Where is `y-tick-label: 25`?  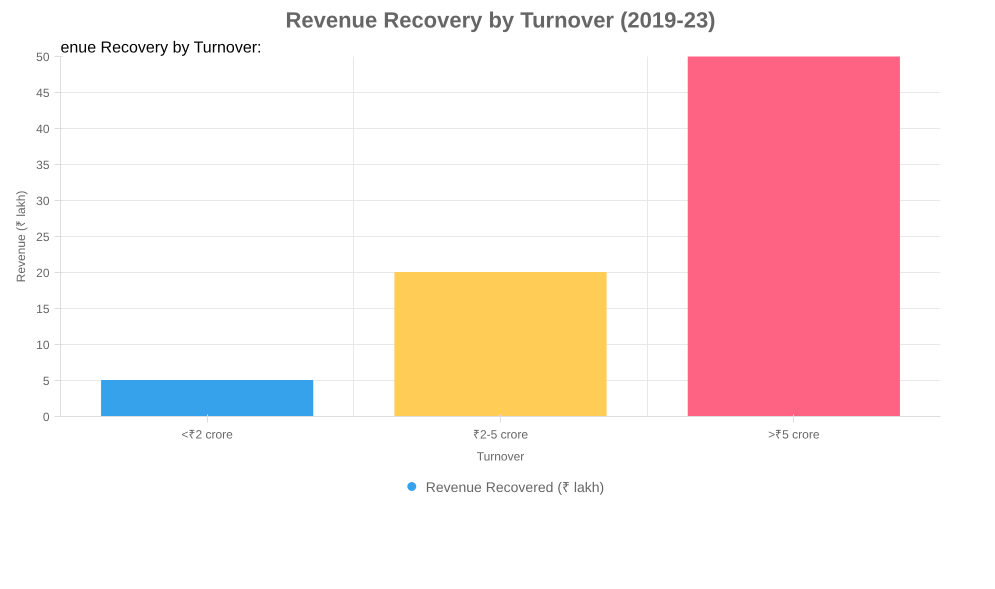
y-tick-label: 25 is located at coordinates (43, 237).